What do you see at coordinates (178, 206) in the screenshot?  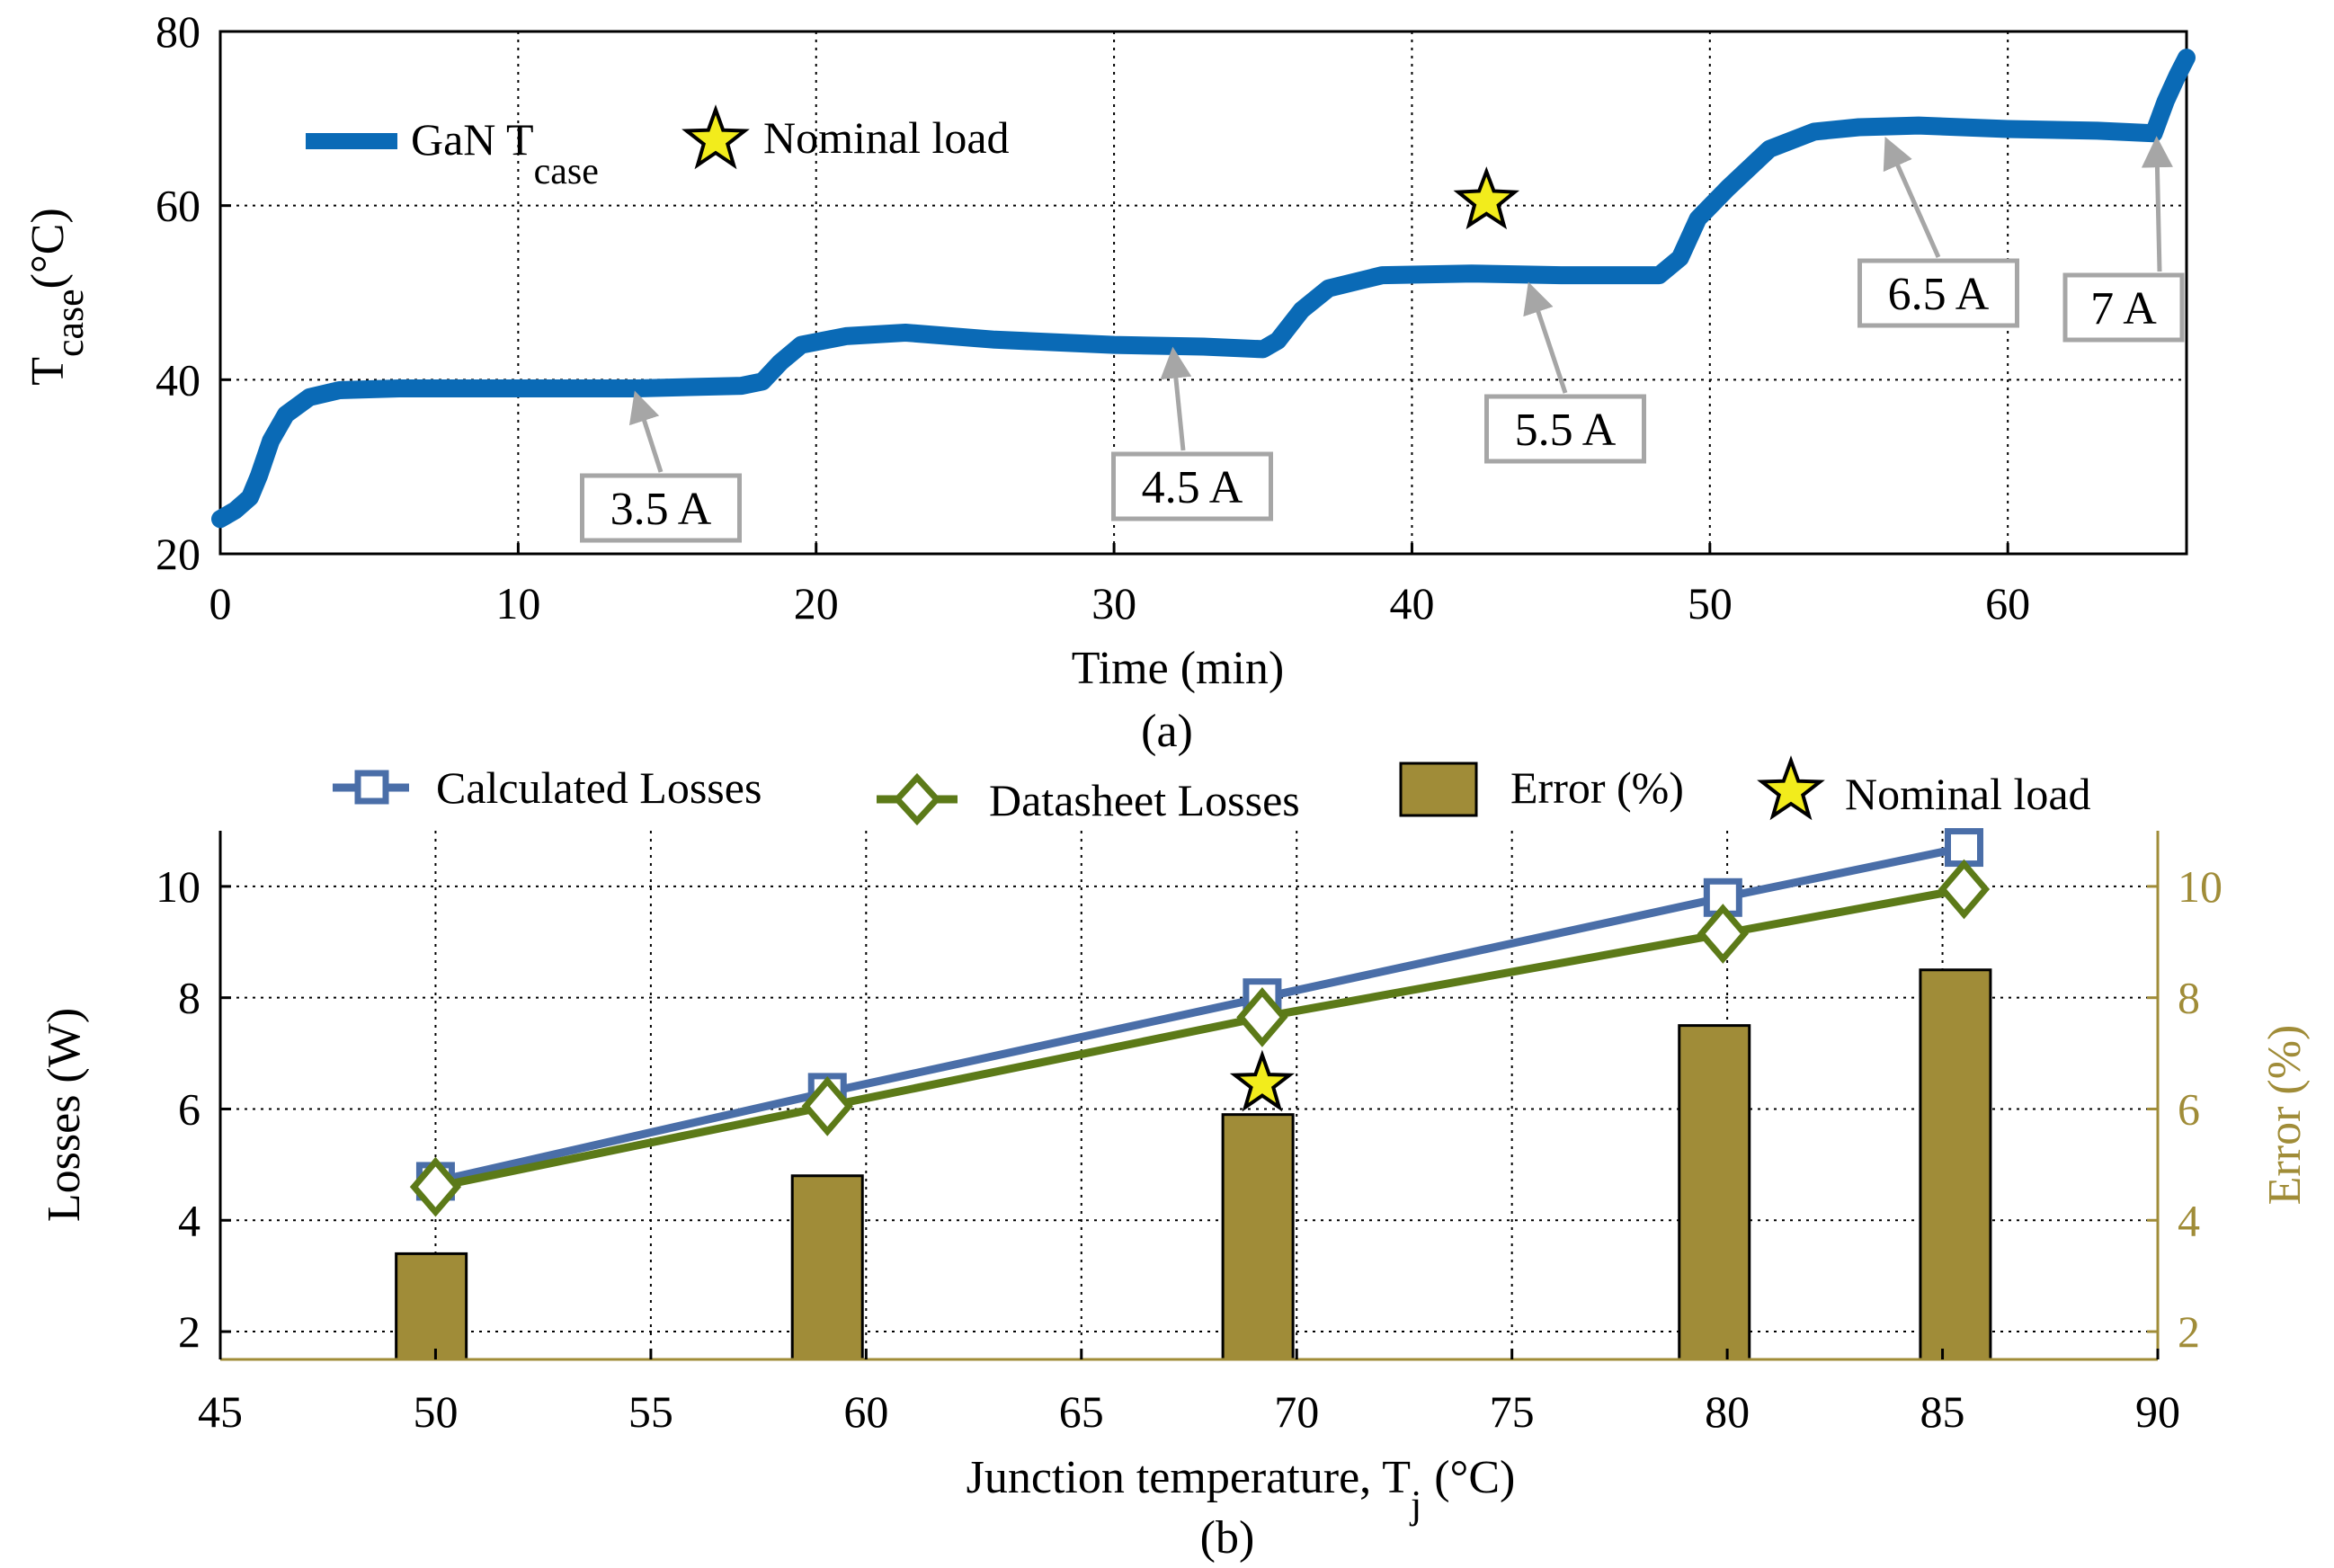 I see `chart-a-y-tick-label: 60` at bounding box center [178, 206].